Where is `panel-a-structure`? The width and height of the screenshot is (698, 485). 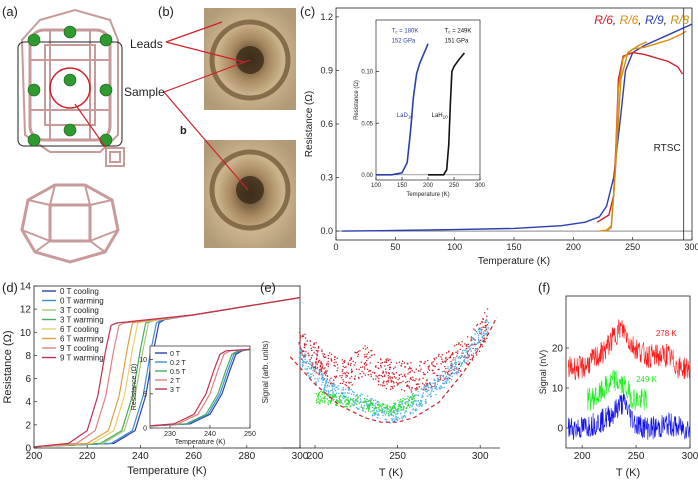
panel-a-structure is located at coordinates (71, 136).